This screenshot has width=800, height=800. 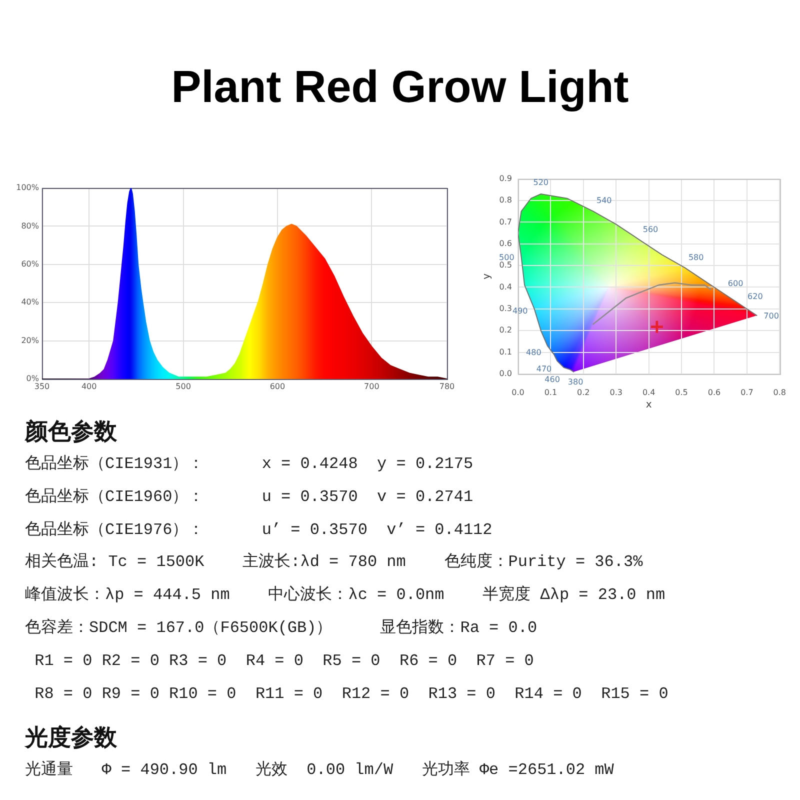 What do you see at coordinates (649, 392) in the screenshot?
I see `x-tick-label: 0.4` at bounding box center [649, 392].